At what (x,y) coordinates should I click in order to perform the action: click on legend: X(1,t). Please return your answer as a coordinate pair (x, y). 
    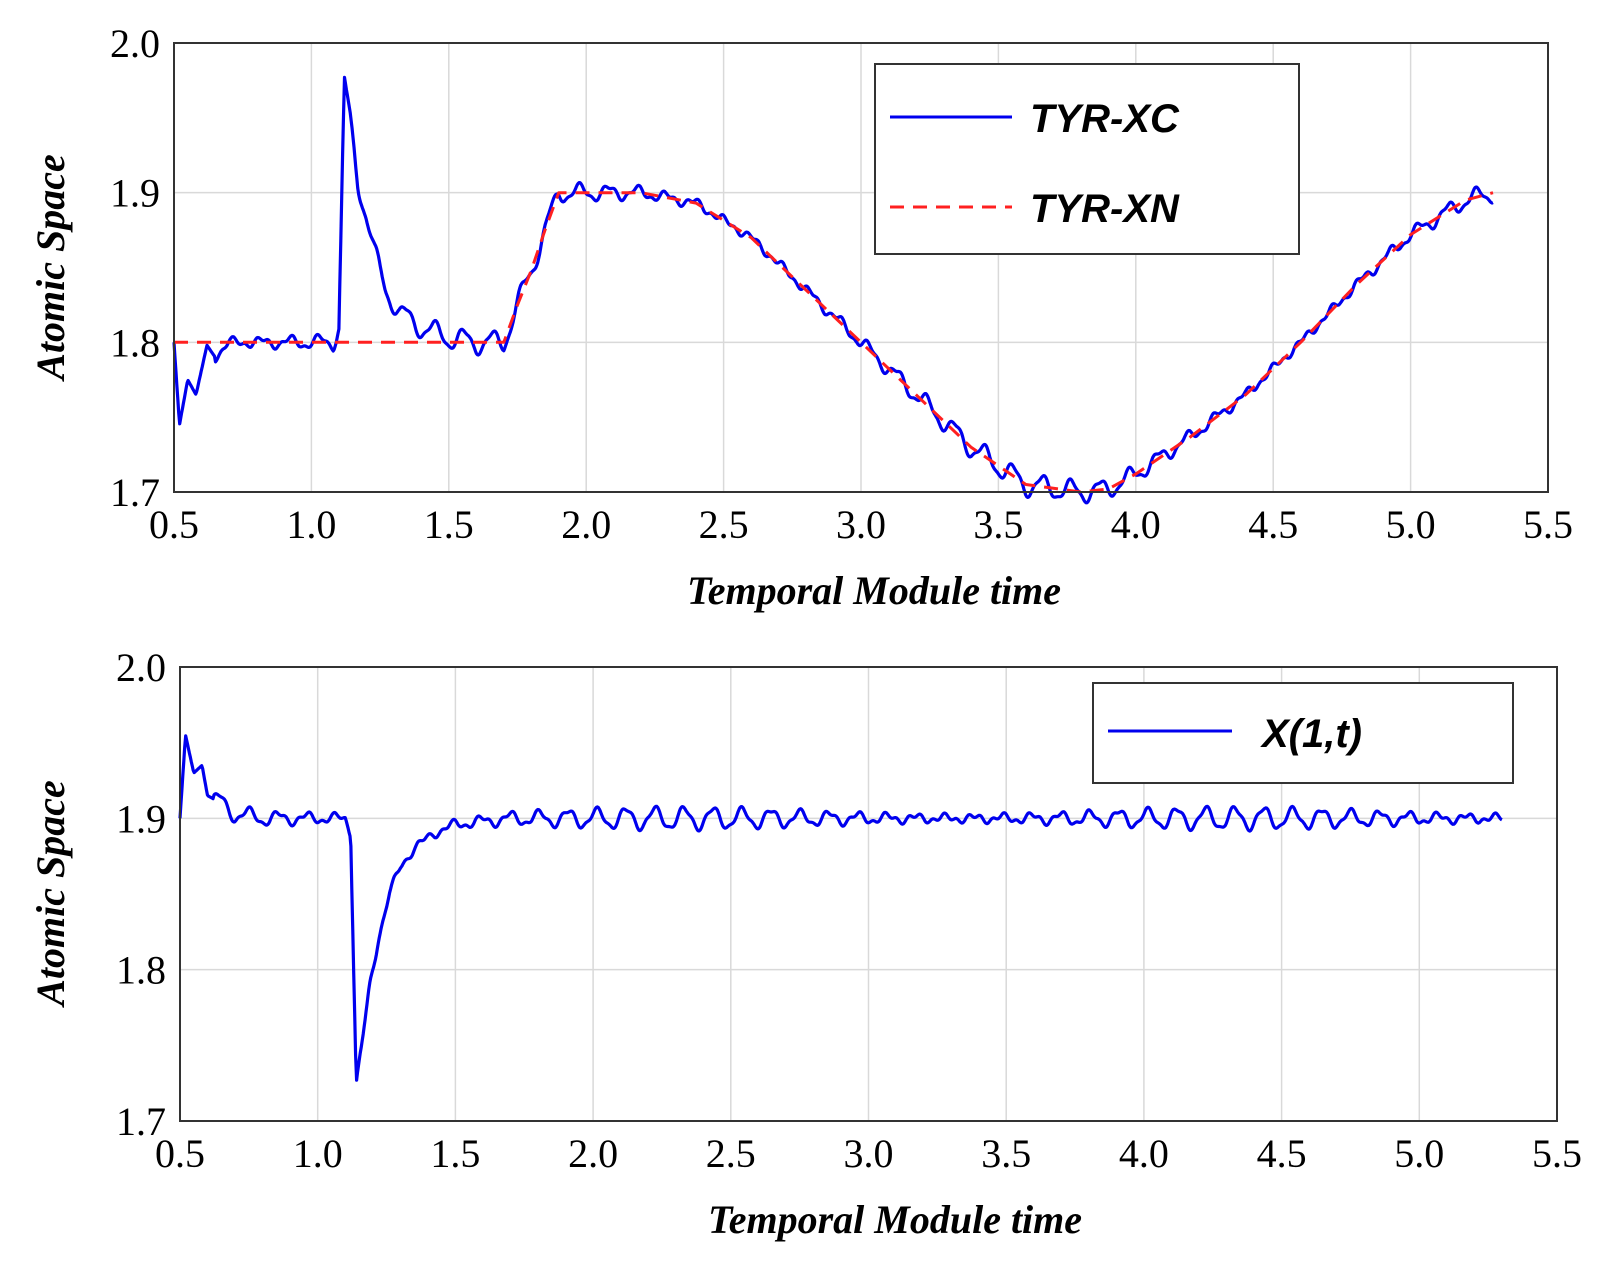
    Looking at the image, I should click on (1303, 733).